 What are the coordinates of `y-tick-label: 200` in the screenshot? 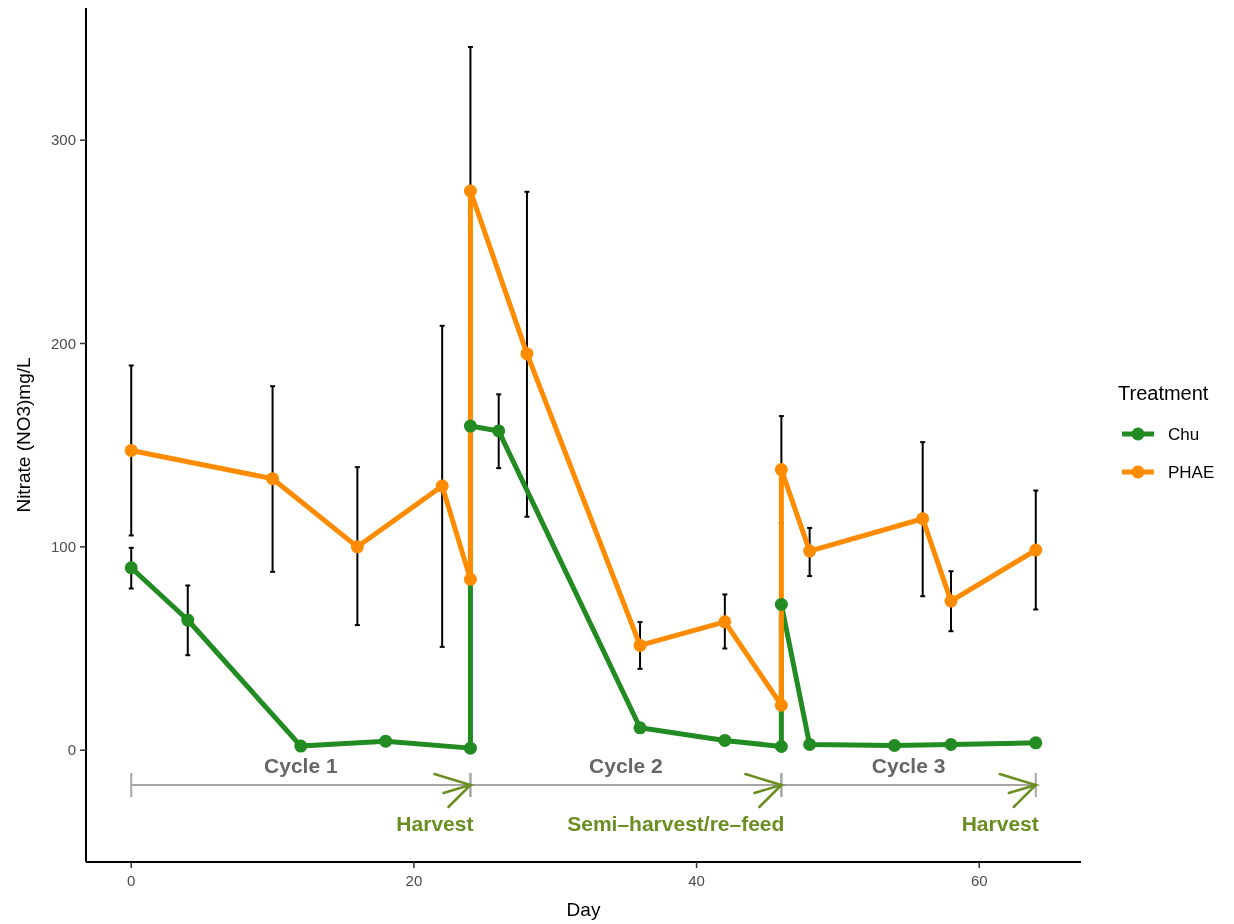 It's located at (63, 343).